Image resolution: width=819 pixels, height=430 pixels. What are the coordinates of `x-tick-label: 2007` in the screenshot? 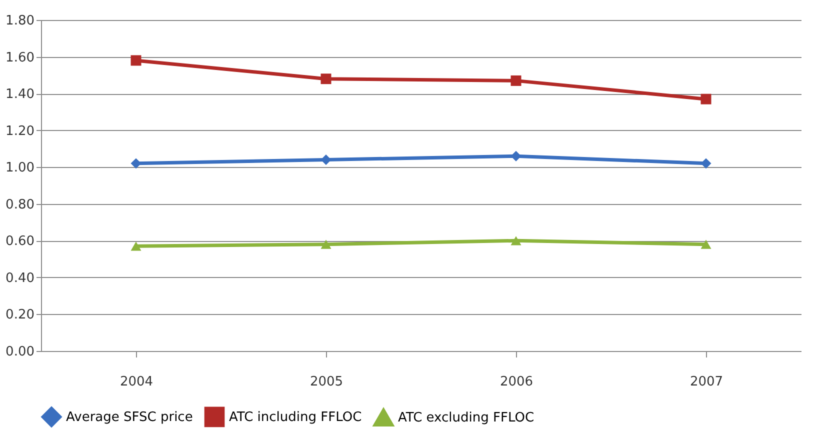 It's located at (707, 382).